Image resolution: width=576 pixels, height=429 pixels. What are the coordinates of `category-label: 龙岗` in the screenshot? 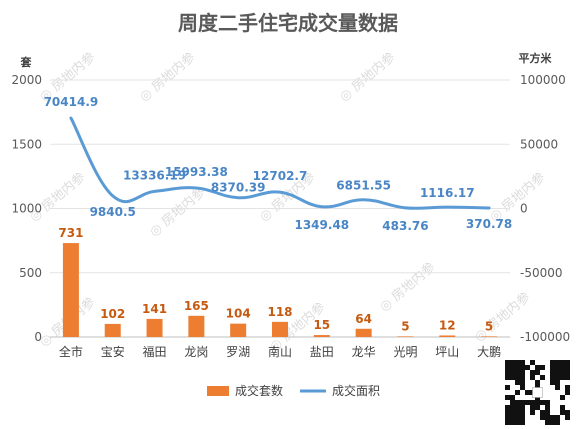 It's located at (196, 352).